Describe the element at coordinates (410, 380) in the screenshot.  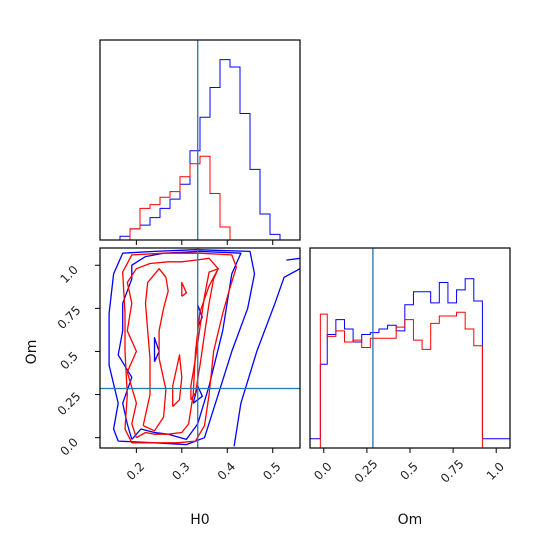
I see `hist-om-series-1-steps` at that location.